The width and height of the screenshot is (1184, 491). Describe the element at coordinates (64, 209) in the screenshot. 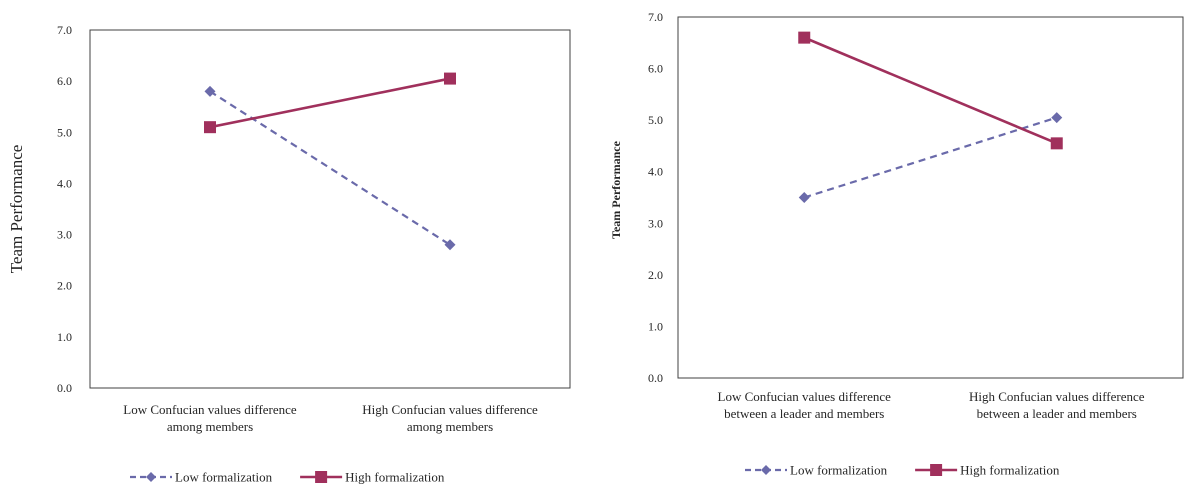

I see `left-y-ticks: 0.0 1.0 2.0 3.0 4.0 5.0 6.0 7.0` at that location.